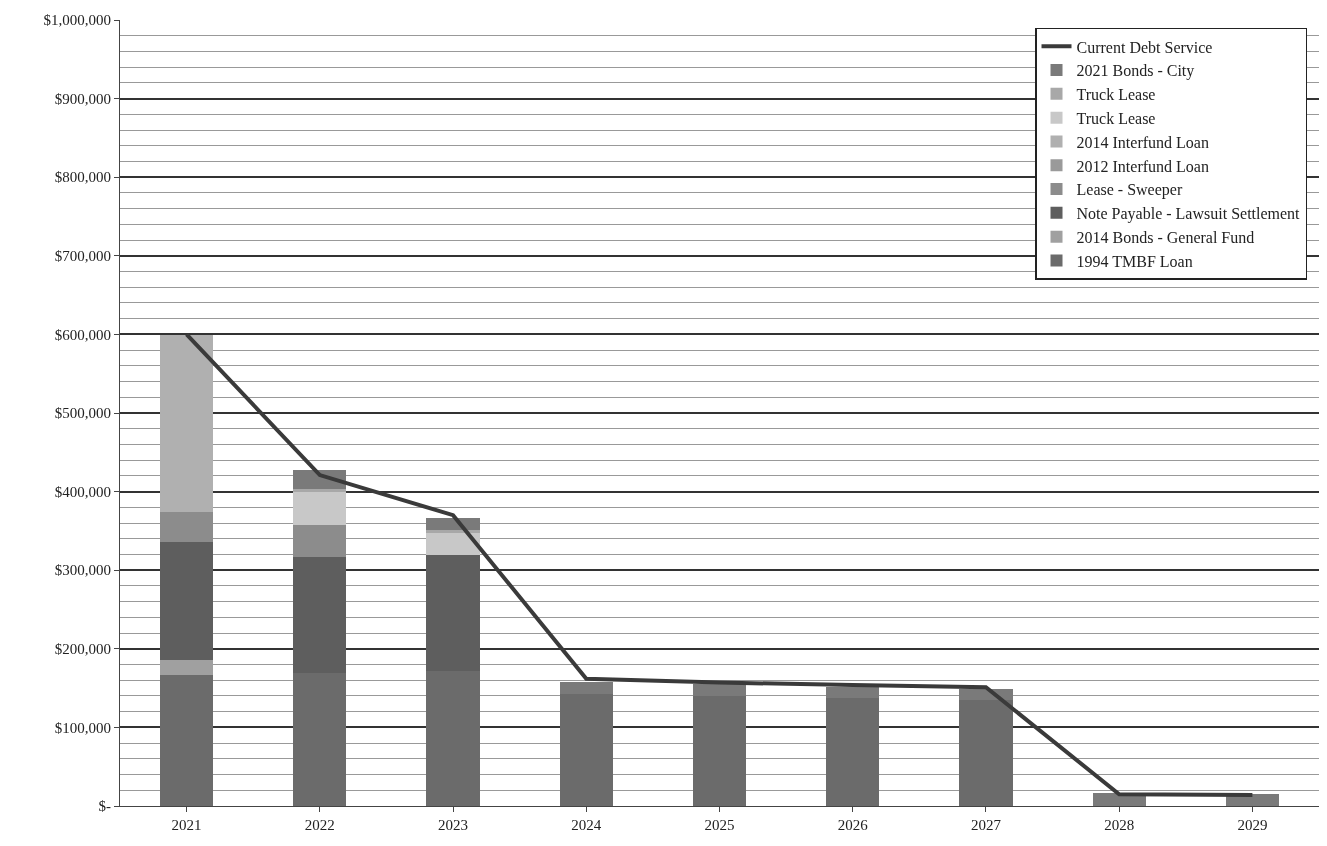 Image resolution: width=1327 pixels, height=846 pixels. I want to click on y-tick-label: $-, so click(104, 806).